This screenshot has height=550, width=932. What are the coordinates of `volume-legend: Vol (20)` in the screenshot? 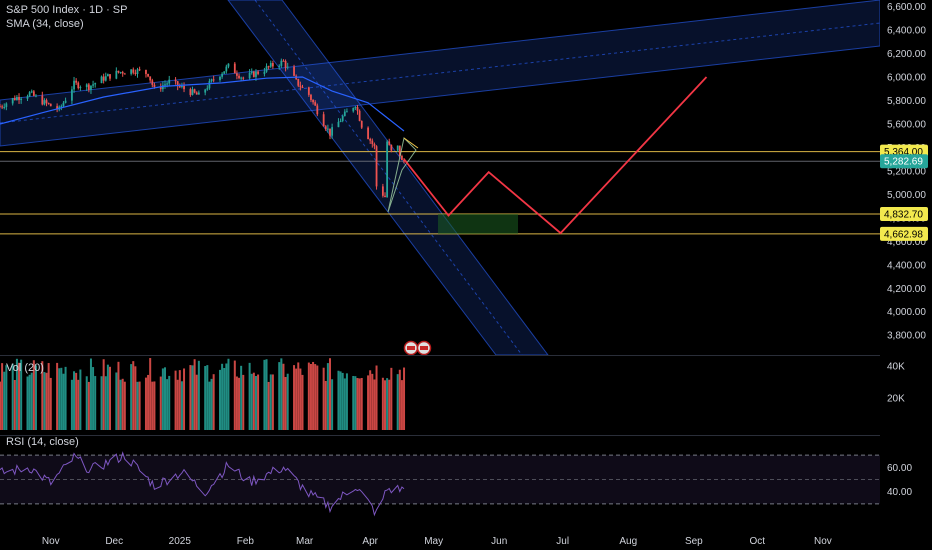 It's located at (25, 368).